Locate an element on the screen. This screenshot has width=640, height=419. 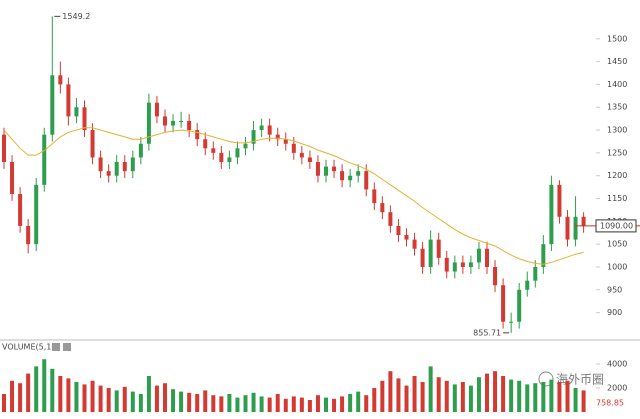
close-icon is located at coordinates (67, 347).